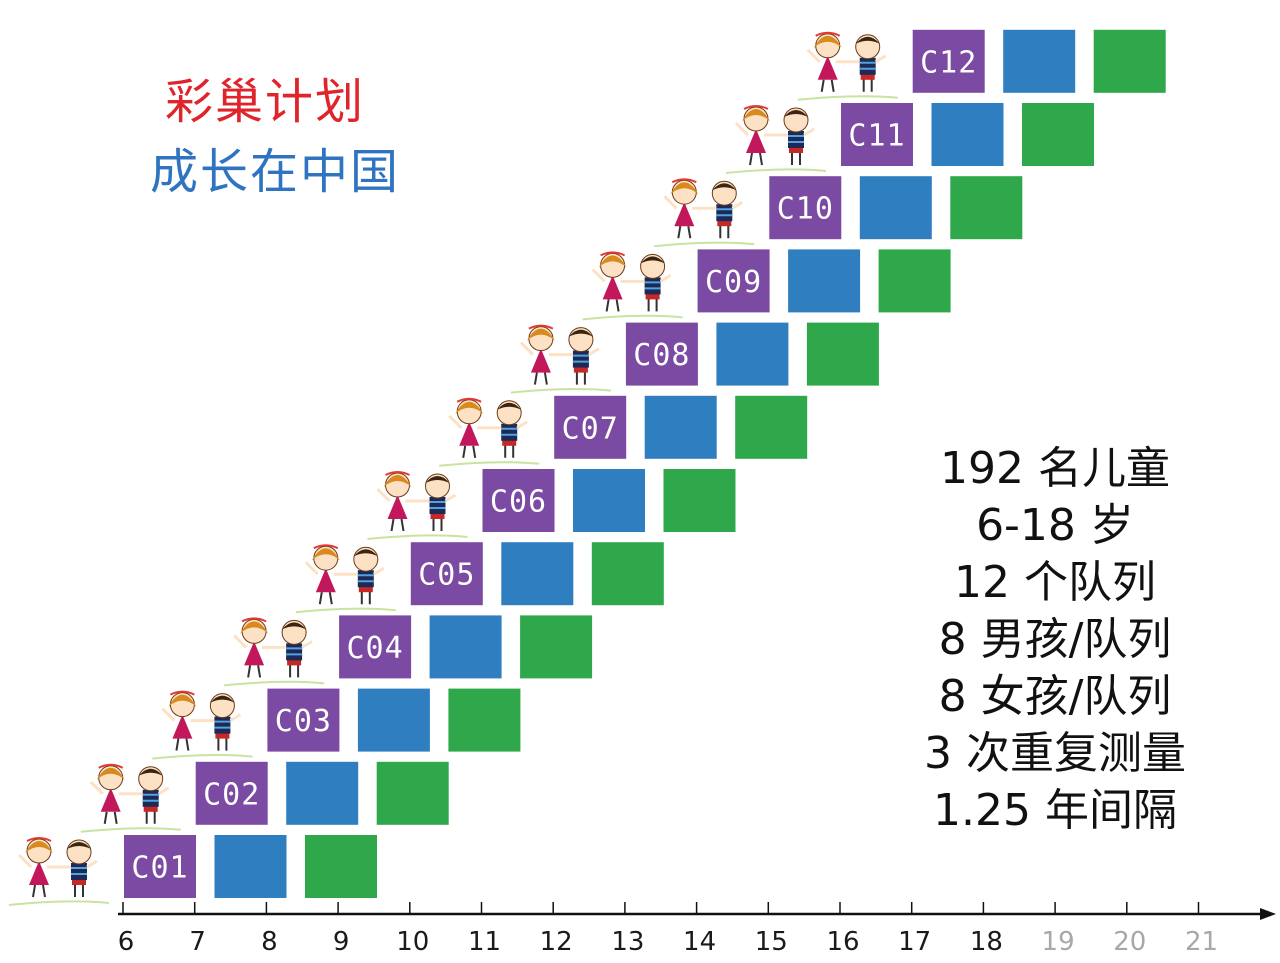 This screenshot has height=963, width=1280. I want to click on axis-tick-label: 21, so click(1201, 942).